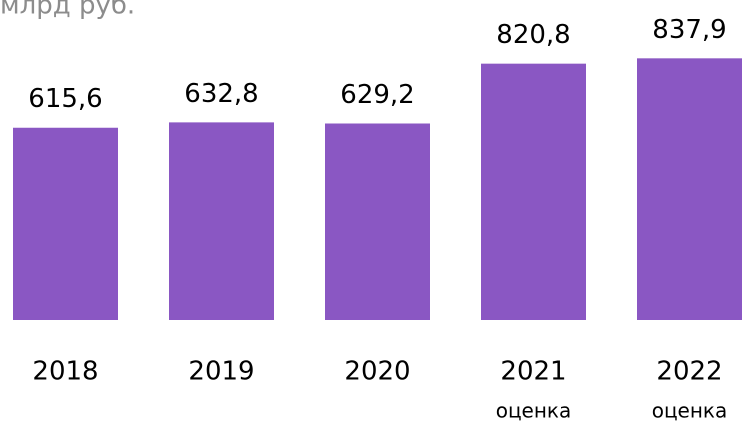  What do you see at coordinates (533, 35) in the screenshot?
I see `value-label: 820,8` at bounding box center [533, 35].